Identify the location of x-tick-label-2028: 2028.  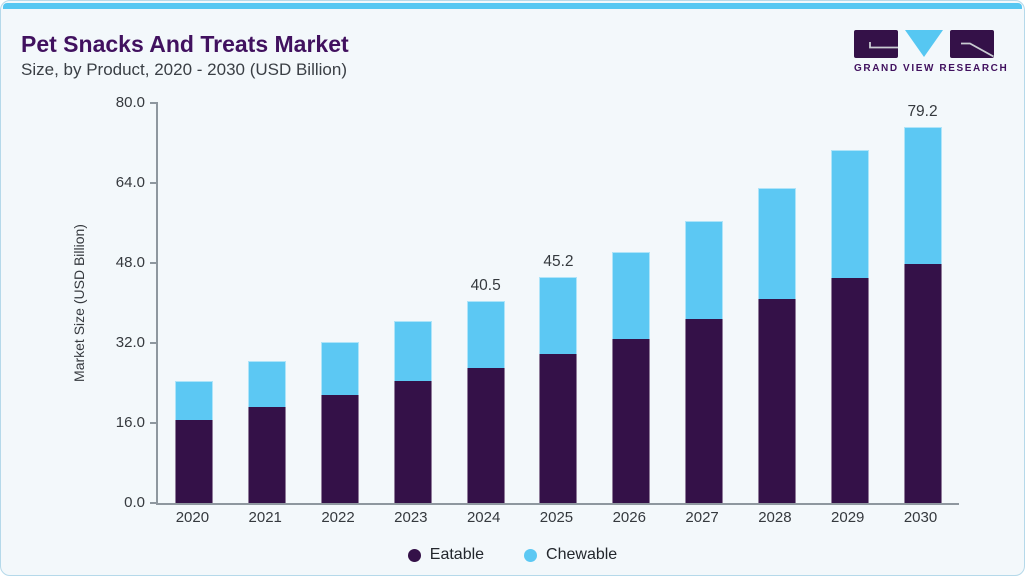
(775, 517).